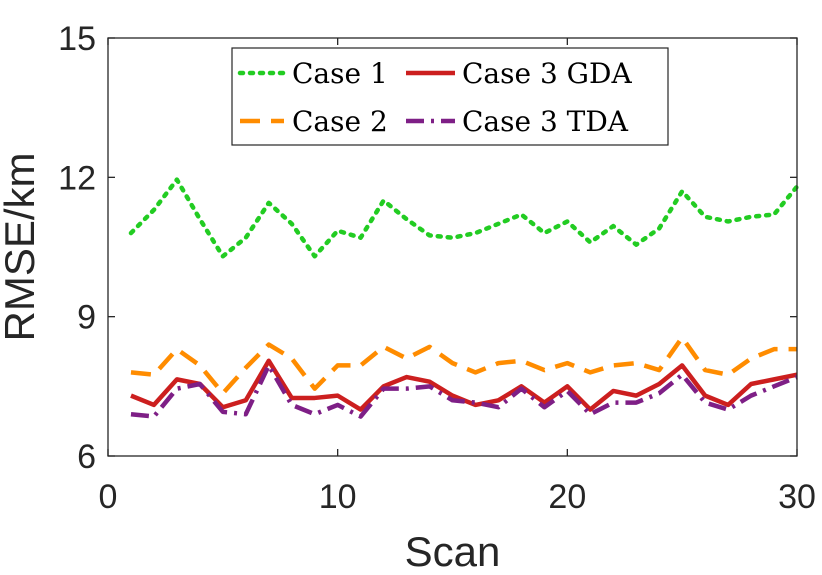  What do you see at coordinates (86, 318) in the screenshot?
I see `y-tick-label-9: 9` at bounding box center [86, 318].